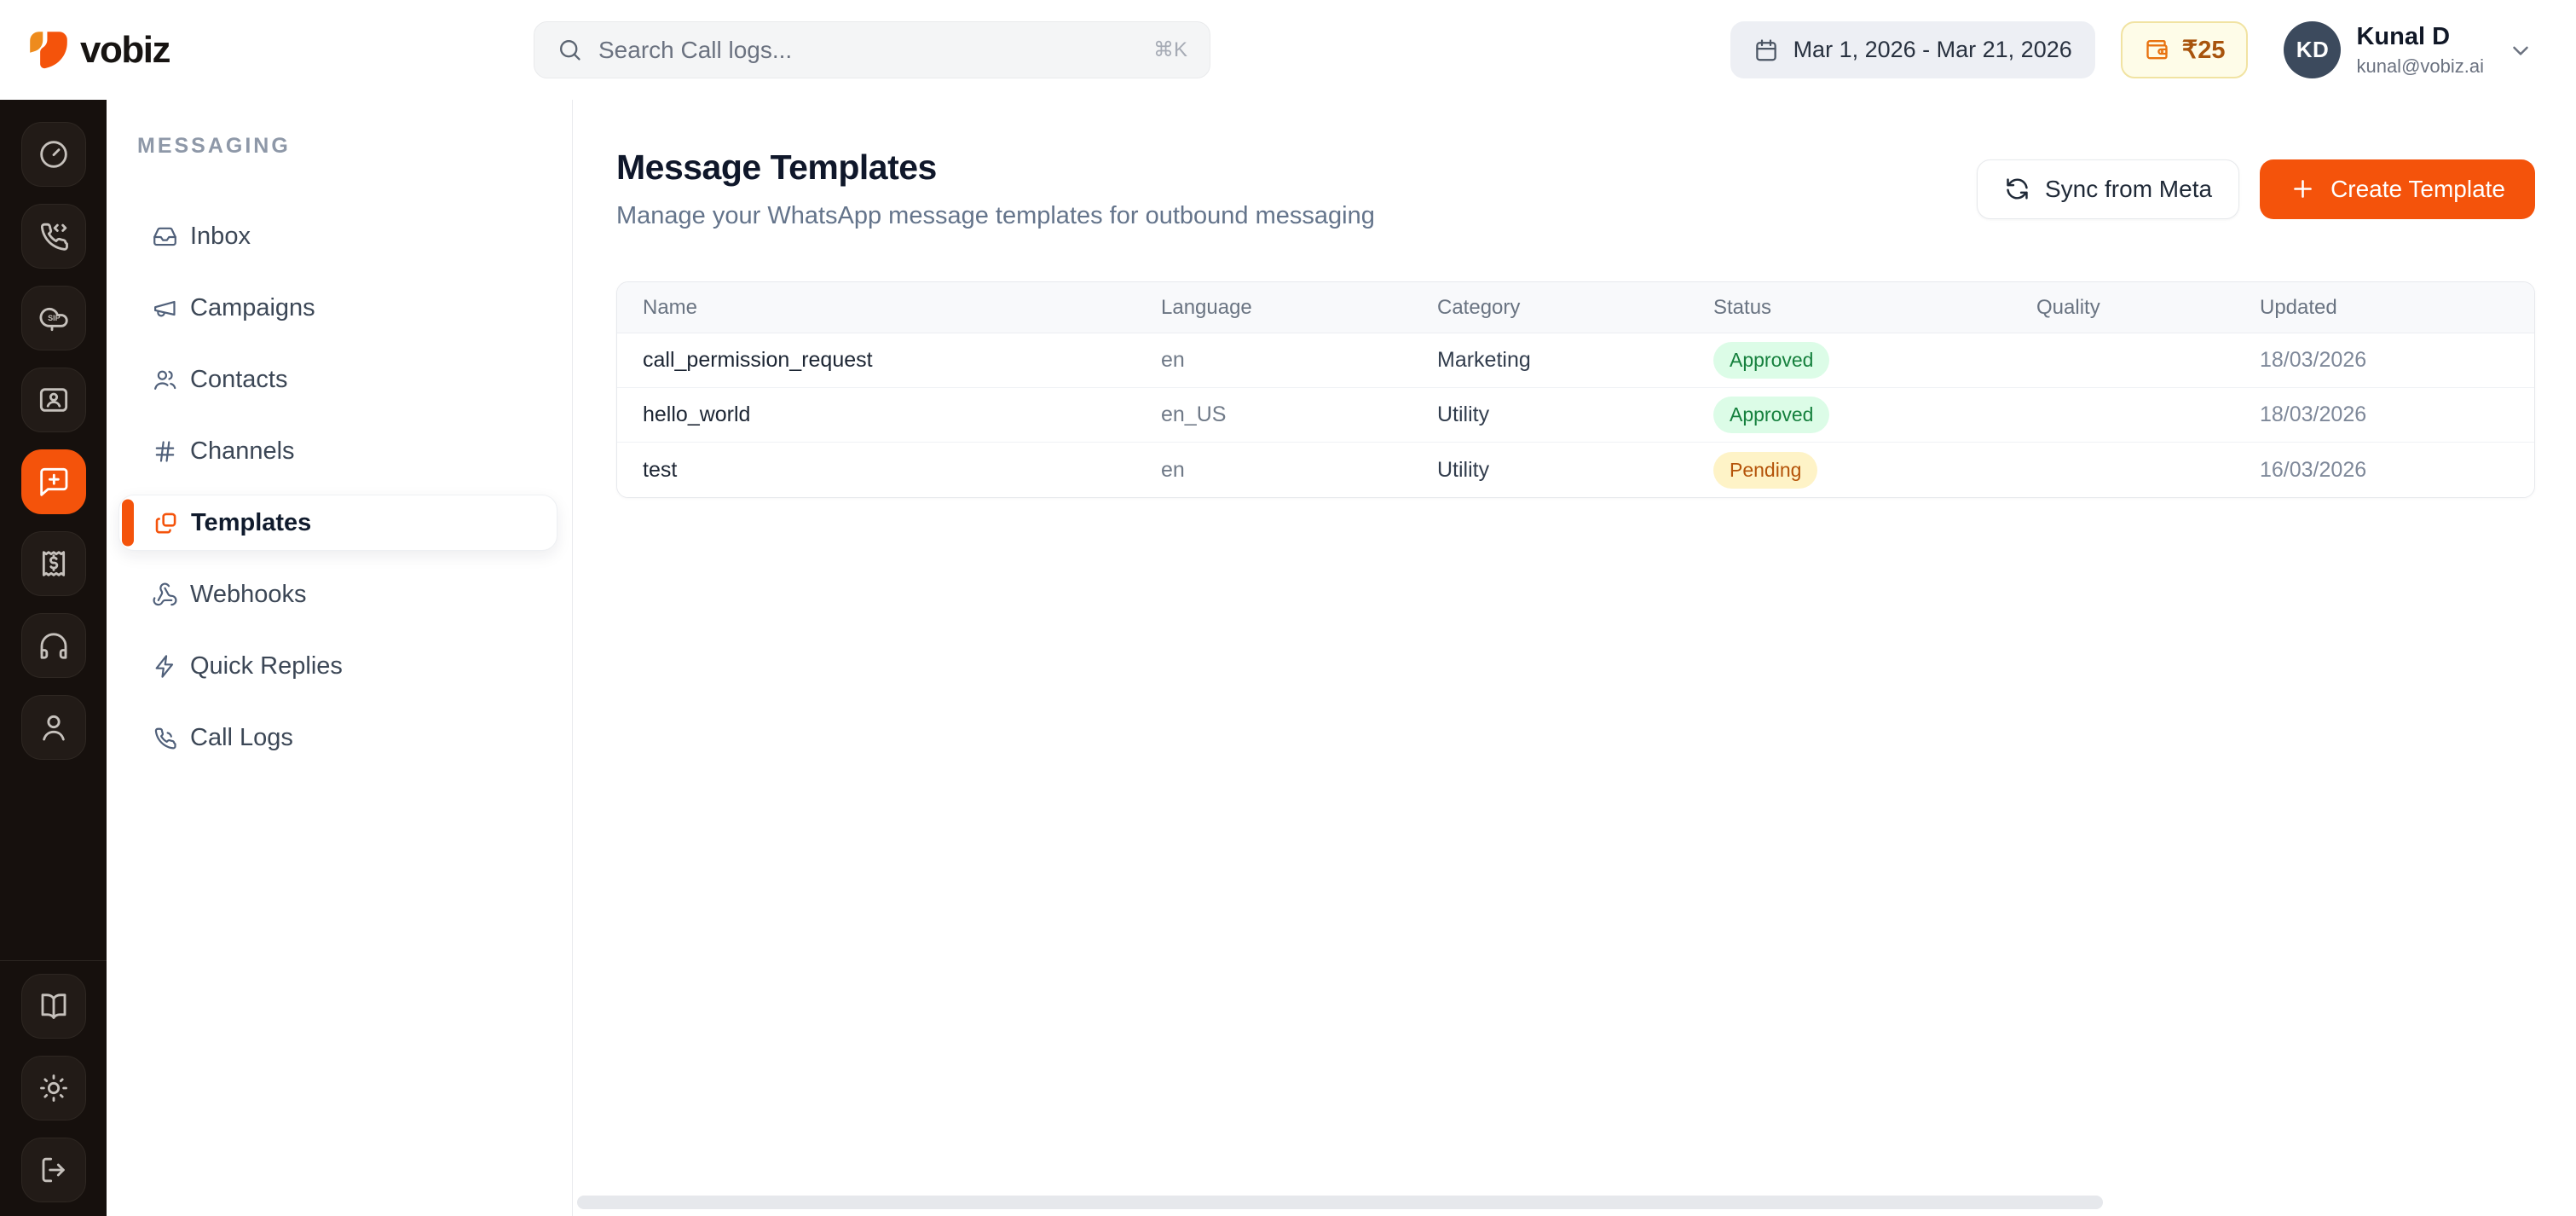 This screenshot has height=1216, width=2576. I want to click on brand-logo: vobiz, so click(98, 50).